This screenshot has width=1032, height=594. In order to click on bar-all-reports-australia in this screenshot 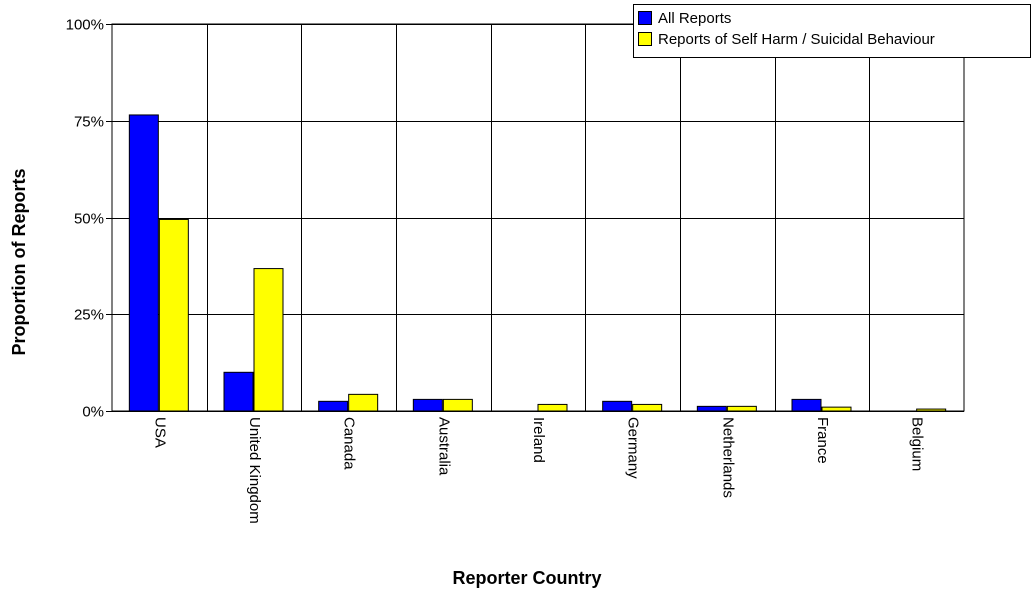, I will do `click(427, 405)`.